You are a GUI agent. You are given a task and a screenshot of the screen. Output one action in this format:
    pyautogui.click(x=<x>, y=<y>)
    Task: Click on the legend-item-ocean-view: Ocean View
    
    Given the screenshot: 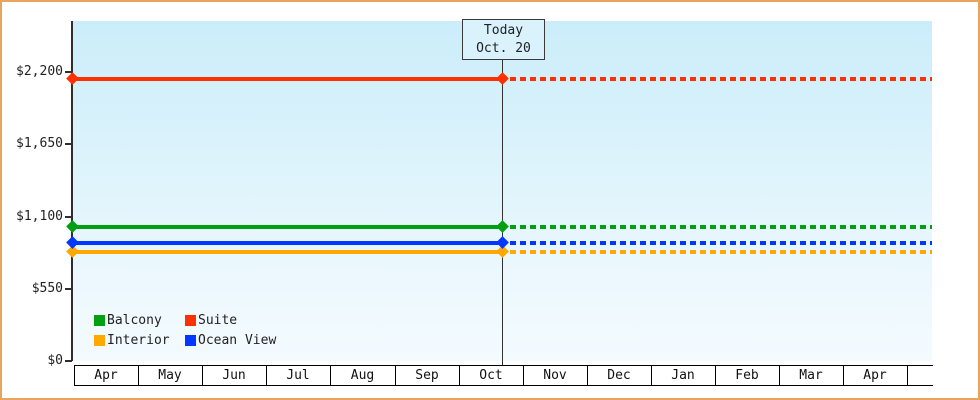 What is the action you would take?
    pyautogui.click(x=230, y=340)
    